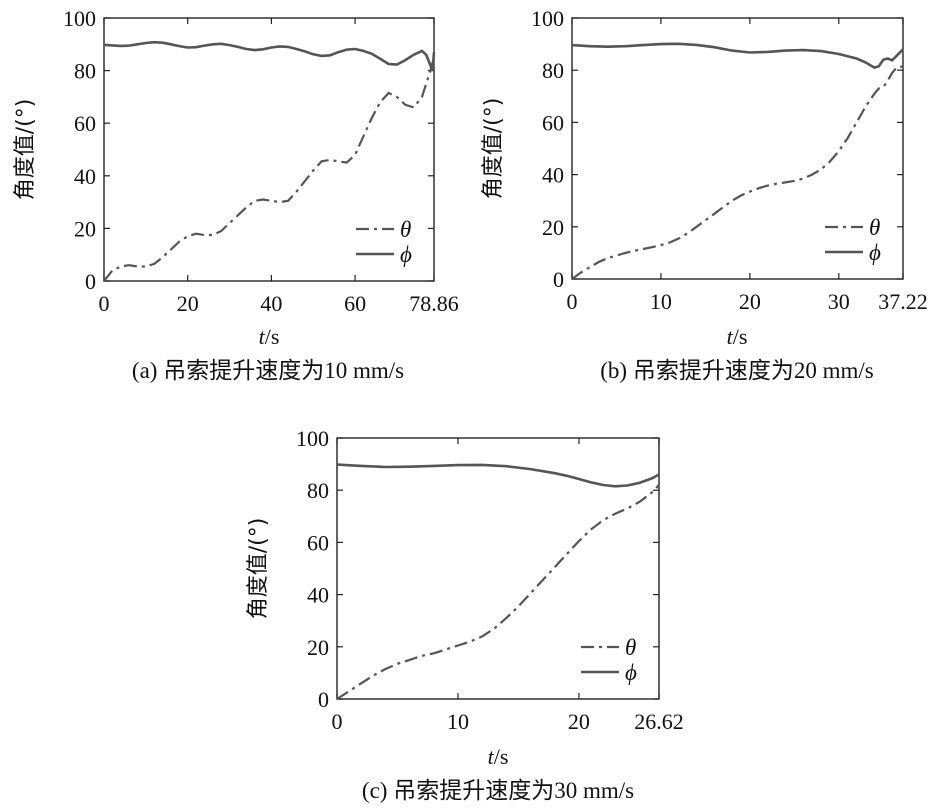 This screenshot has width=945, height=811. What do you see at coordinates (903, 301) in the screenshot?
I see `x-tick-label: 37.22` at bounding box center [903, 301].